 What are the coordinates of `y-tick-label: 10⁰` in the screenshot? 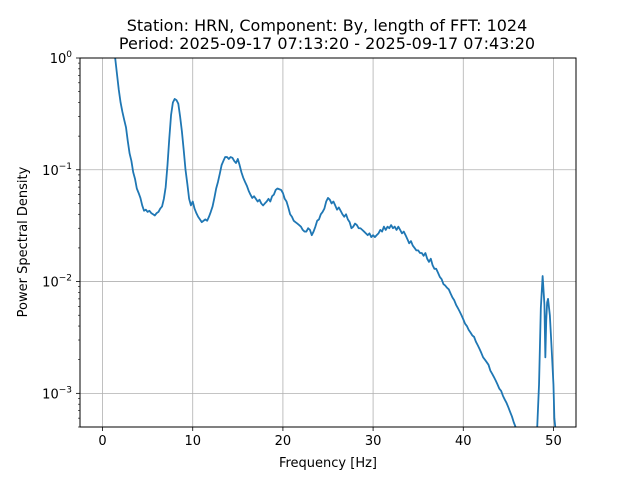 It's located at (61, 58).